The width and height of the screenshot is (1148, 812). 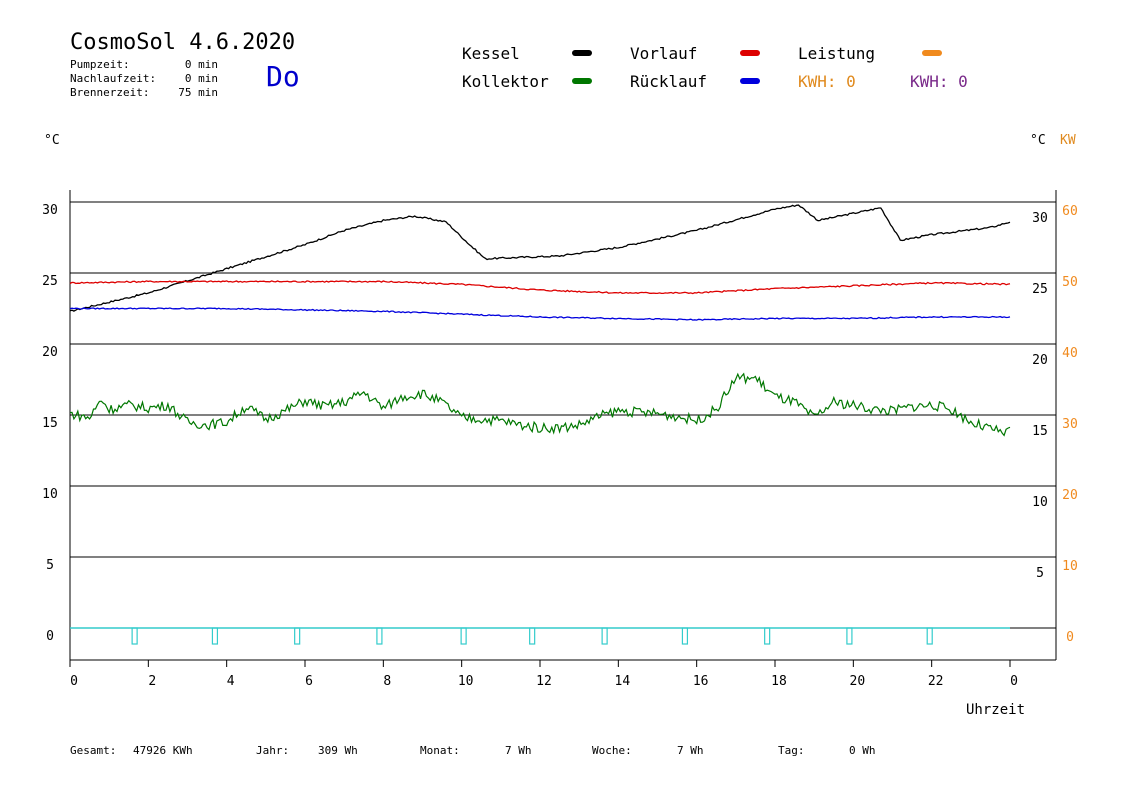 What do you see at coordinates (1038, 140) in the screenshot?
I see `right-unit-label: °C` at bounding box center [1038, 140].